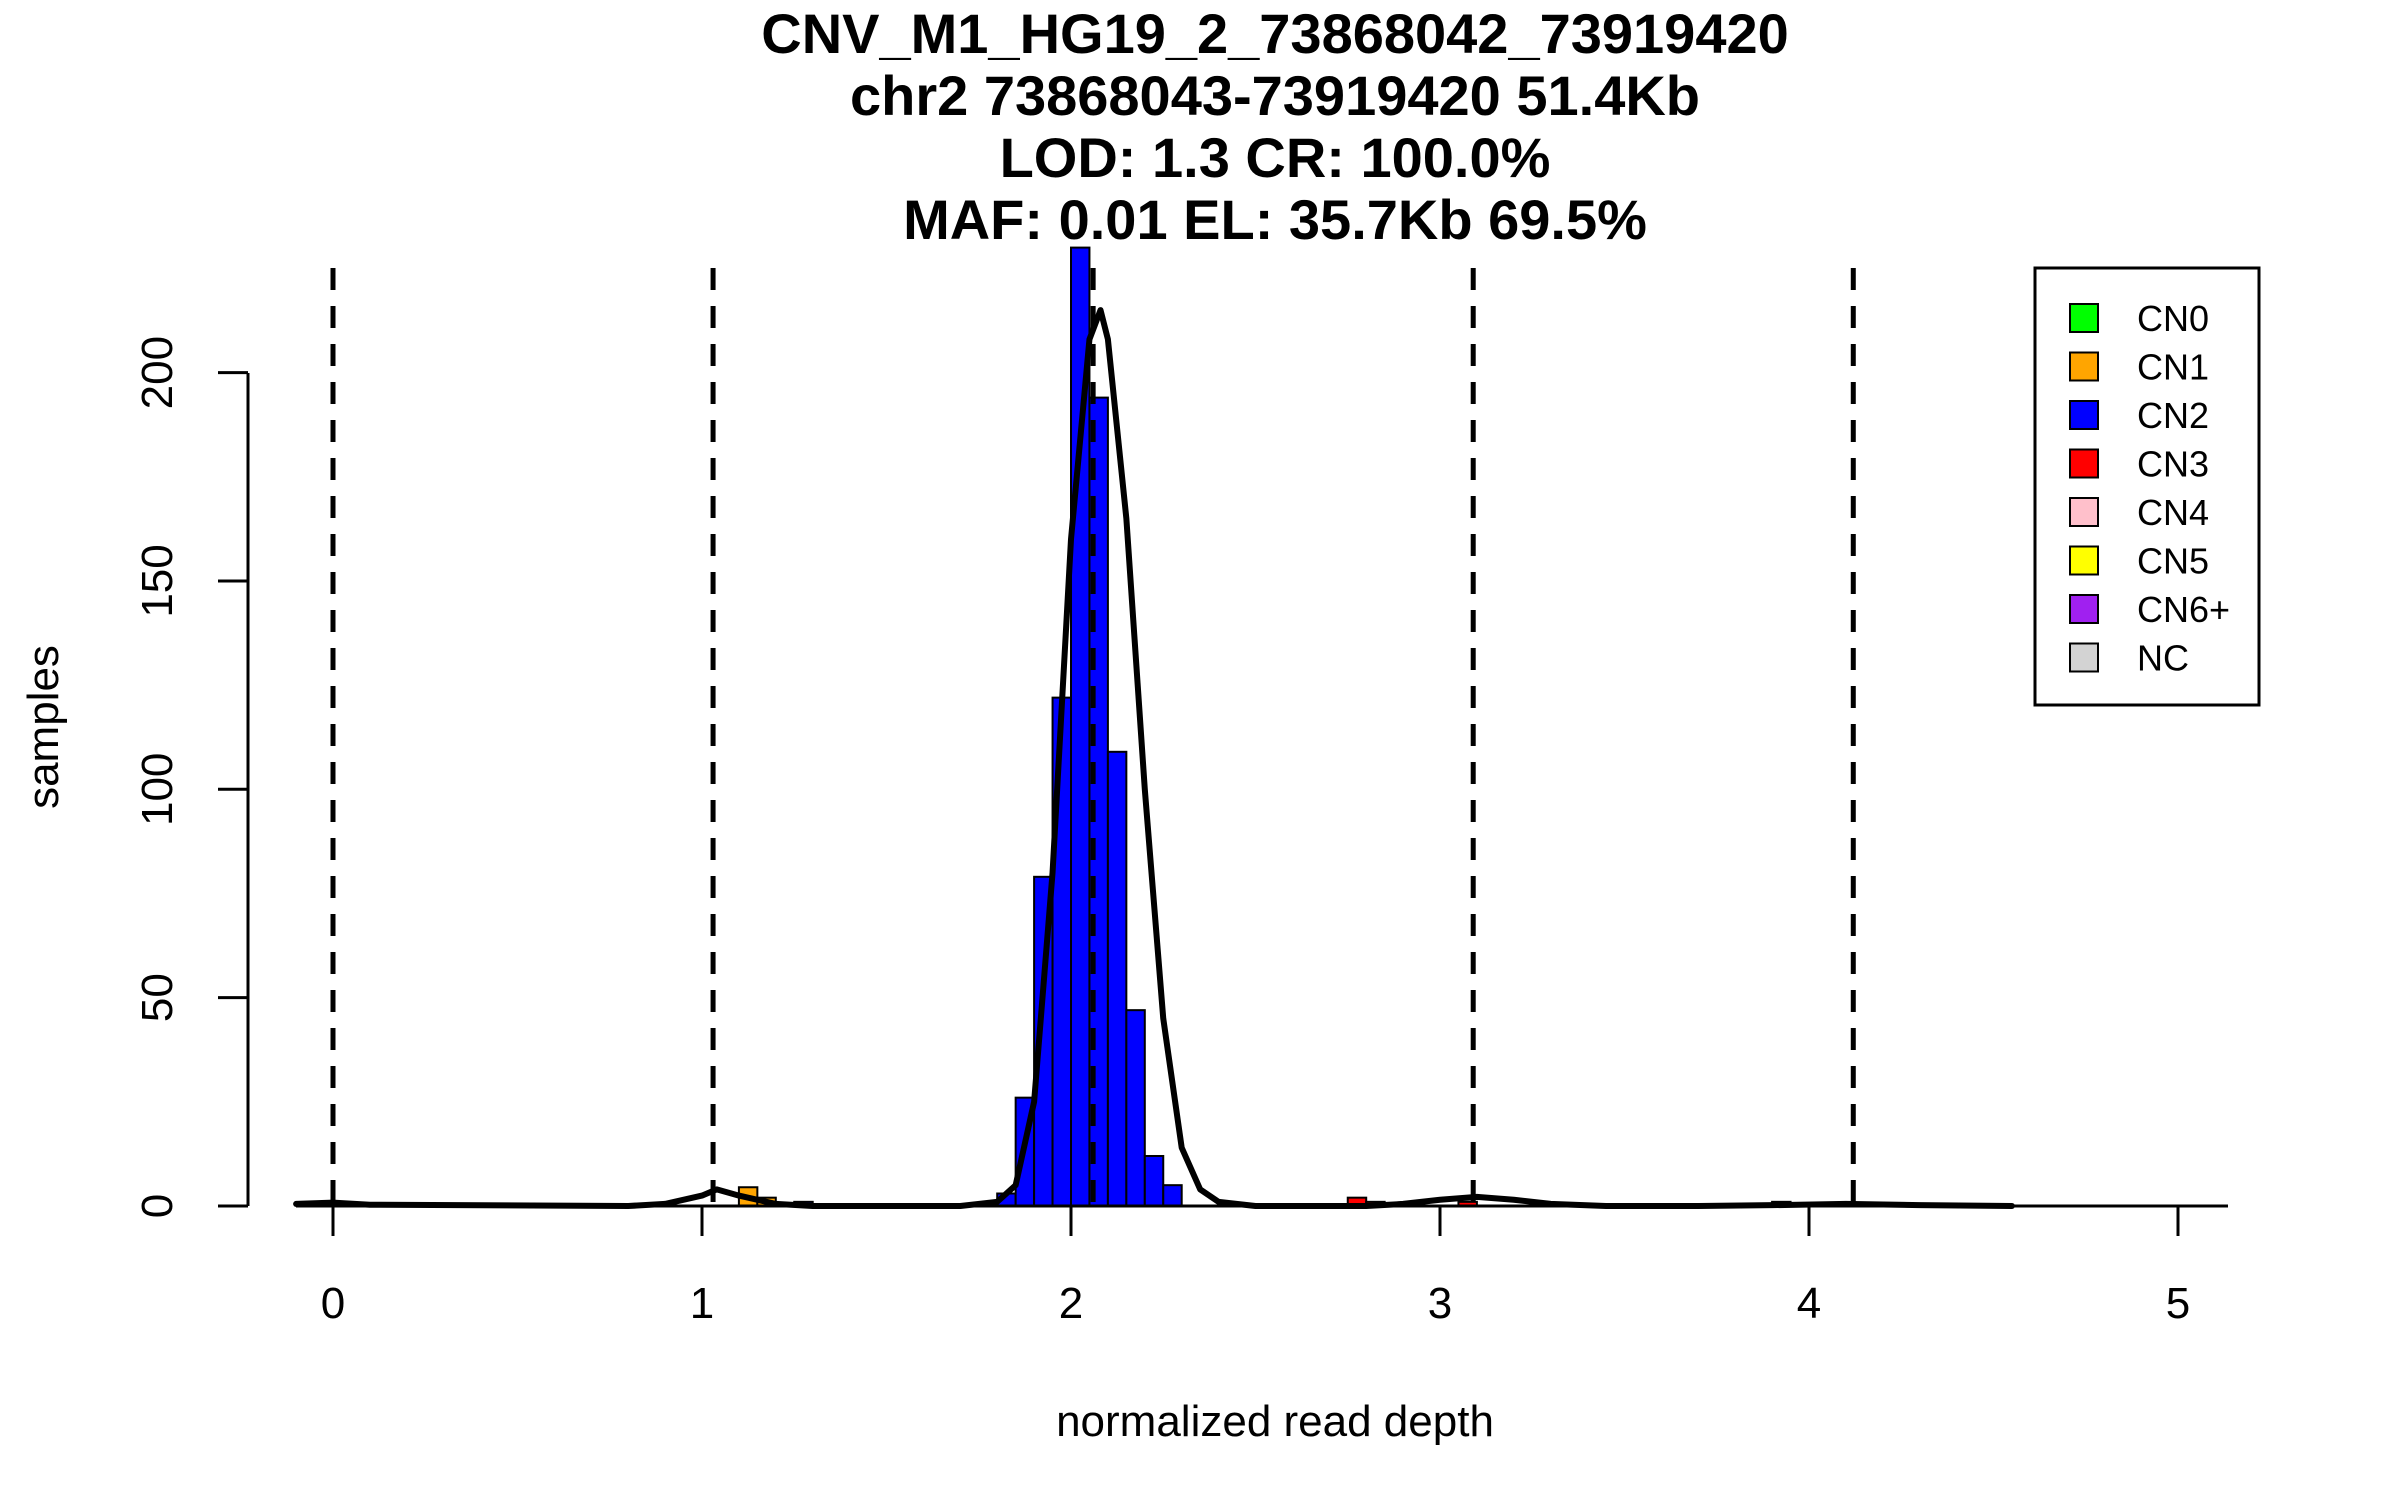 Image resolution: width=2400 pixels, height=1500 pixels. What do you see at coordinates (1275, 33) in the screenshot?
I see `title-line-1: CNV_M1_HG19_2_73868042_73919420` at bounding box center [1275, 33].